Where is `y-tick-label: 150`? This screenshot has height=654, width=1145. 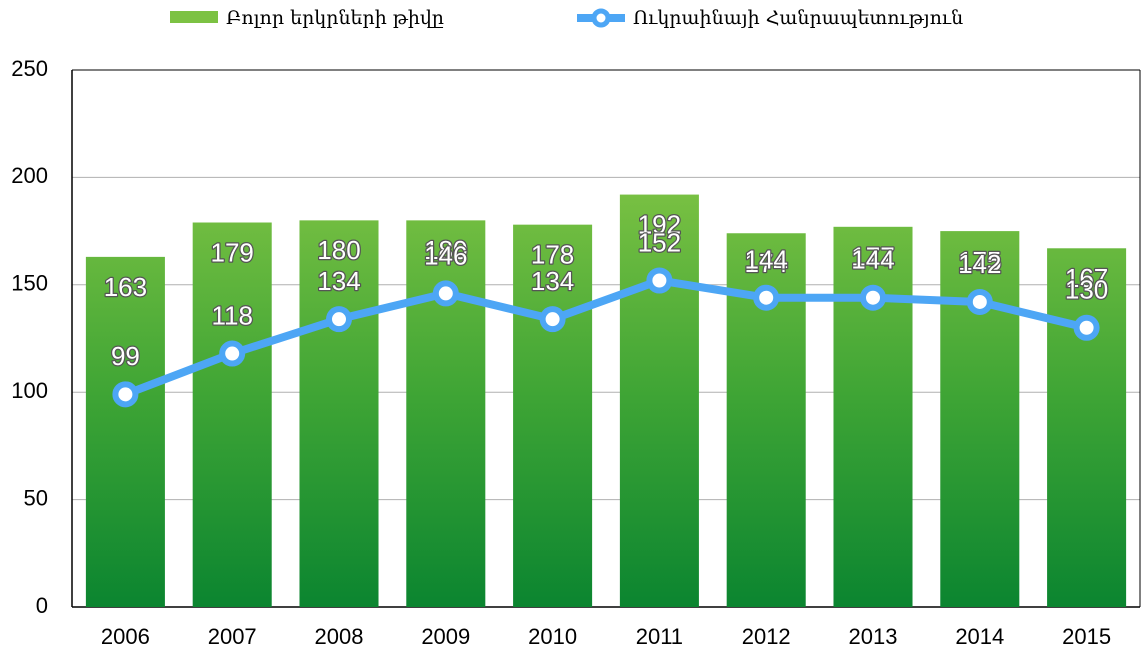 y-tick-label: 150 is located at coordinates (29, 283).